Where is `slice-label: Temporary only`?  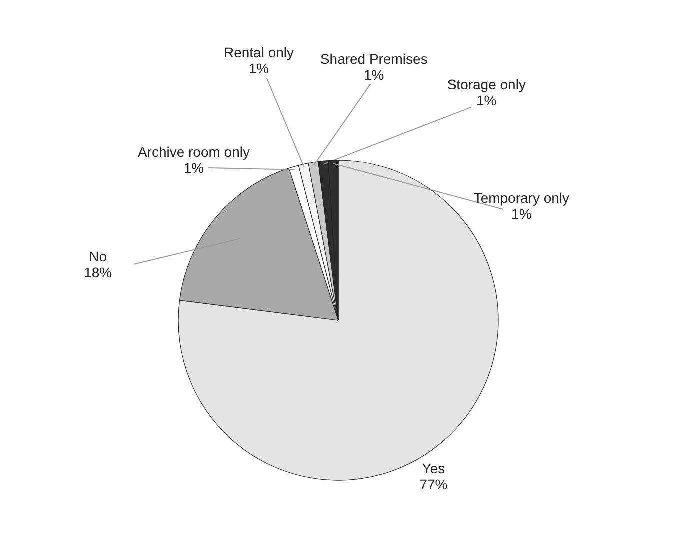 slice-label: Temporary only is located at coordinates (522, 198).